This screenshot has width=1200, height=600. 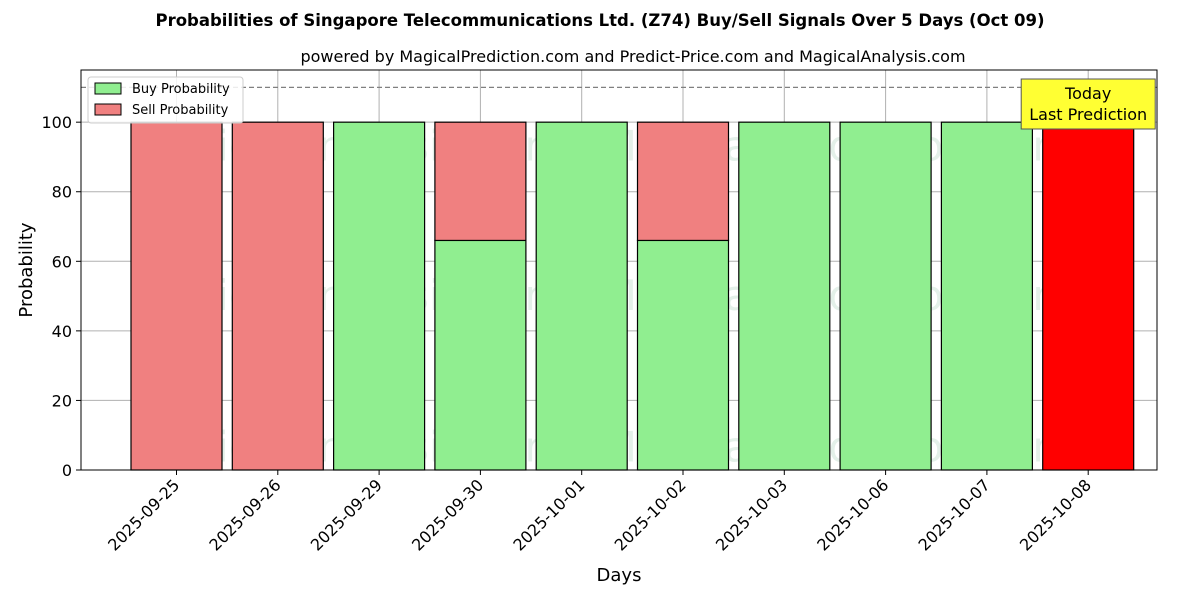 I want to click on today-annotation-box, so click(x=1088, y=104).